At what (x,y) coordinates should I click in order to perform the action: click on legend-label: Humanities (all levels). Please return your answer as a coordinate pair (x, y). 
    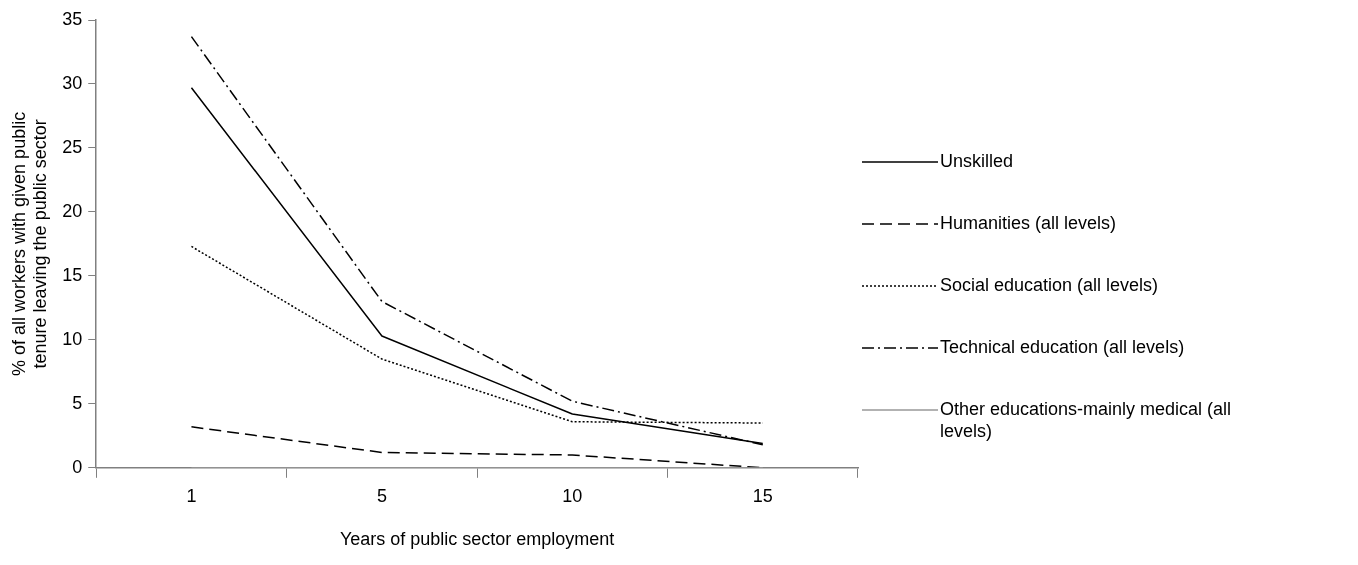
    Looking at the image, I should click on (1028, 223).